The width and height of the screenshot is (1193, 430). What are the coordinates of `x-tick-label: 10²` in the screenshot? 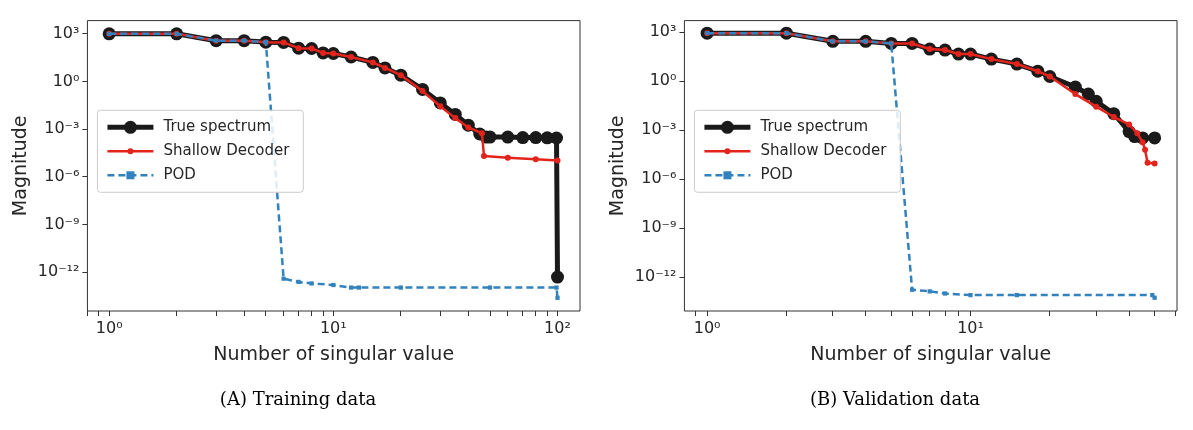 It's located at (557, 327).